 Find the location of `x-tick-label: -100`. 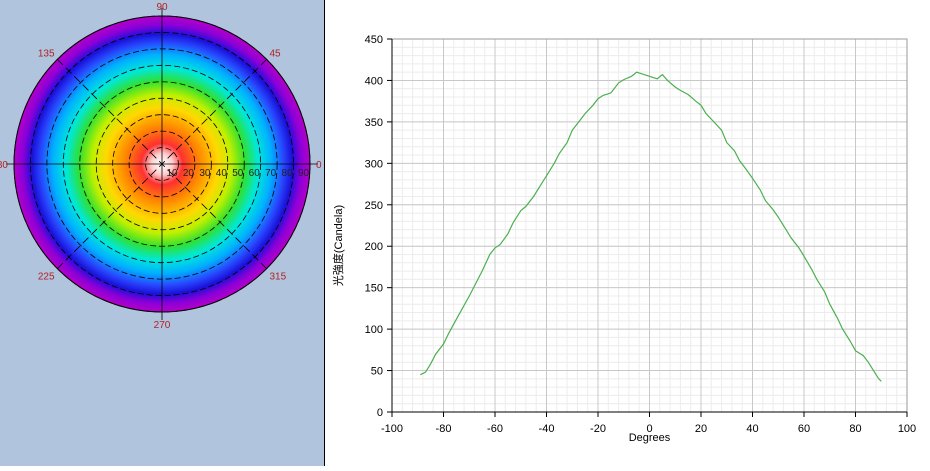

x-tick-label: -100 is located at coordinates (392, 429).